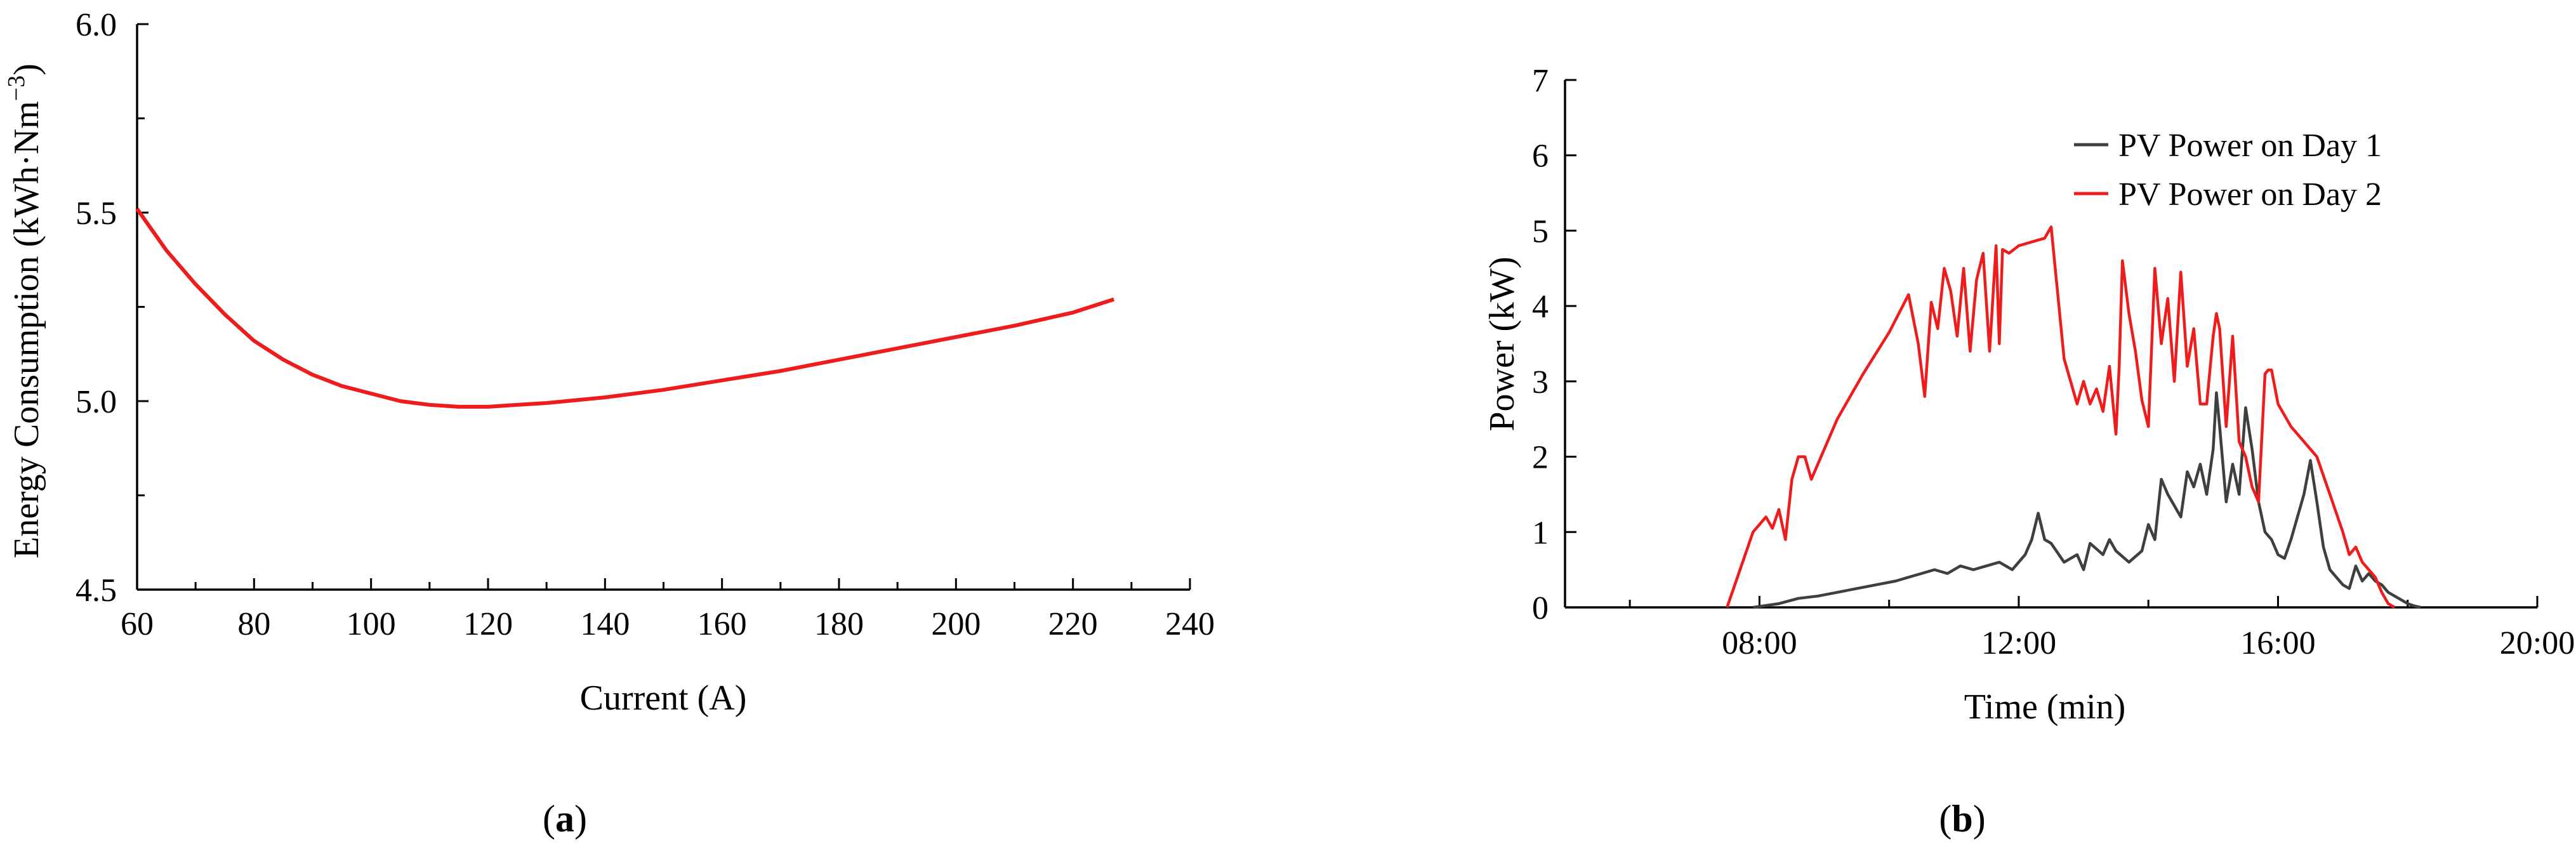  I want to click on panel-a-label-open: (, so click(549, 819).